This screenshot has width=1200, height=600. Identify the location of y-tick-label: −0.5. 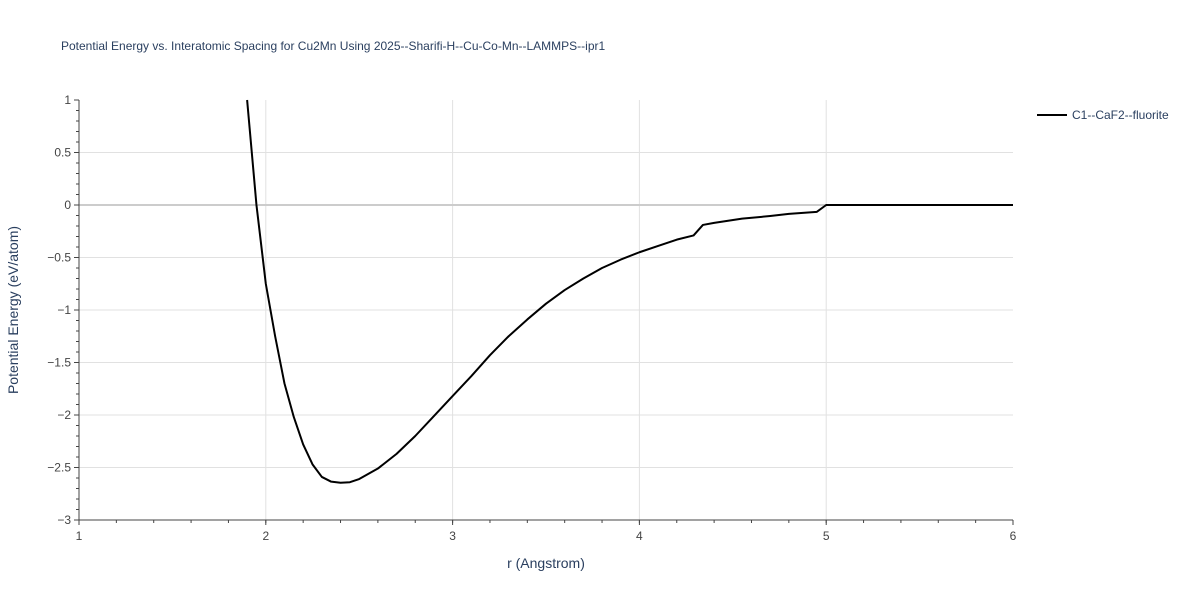
(59, 258).